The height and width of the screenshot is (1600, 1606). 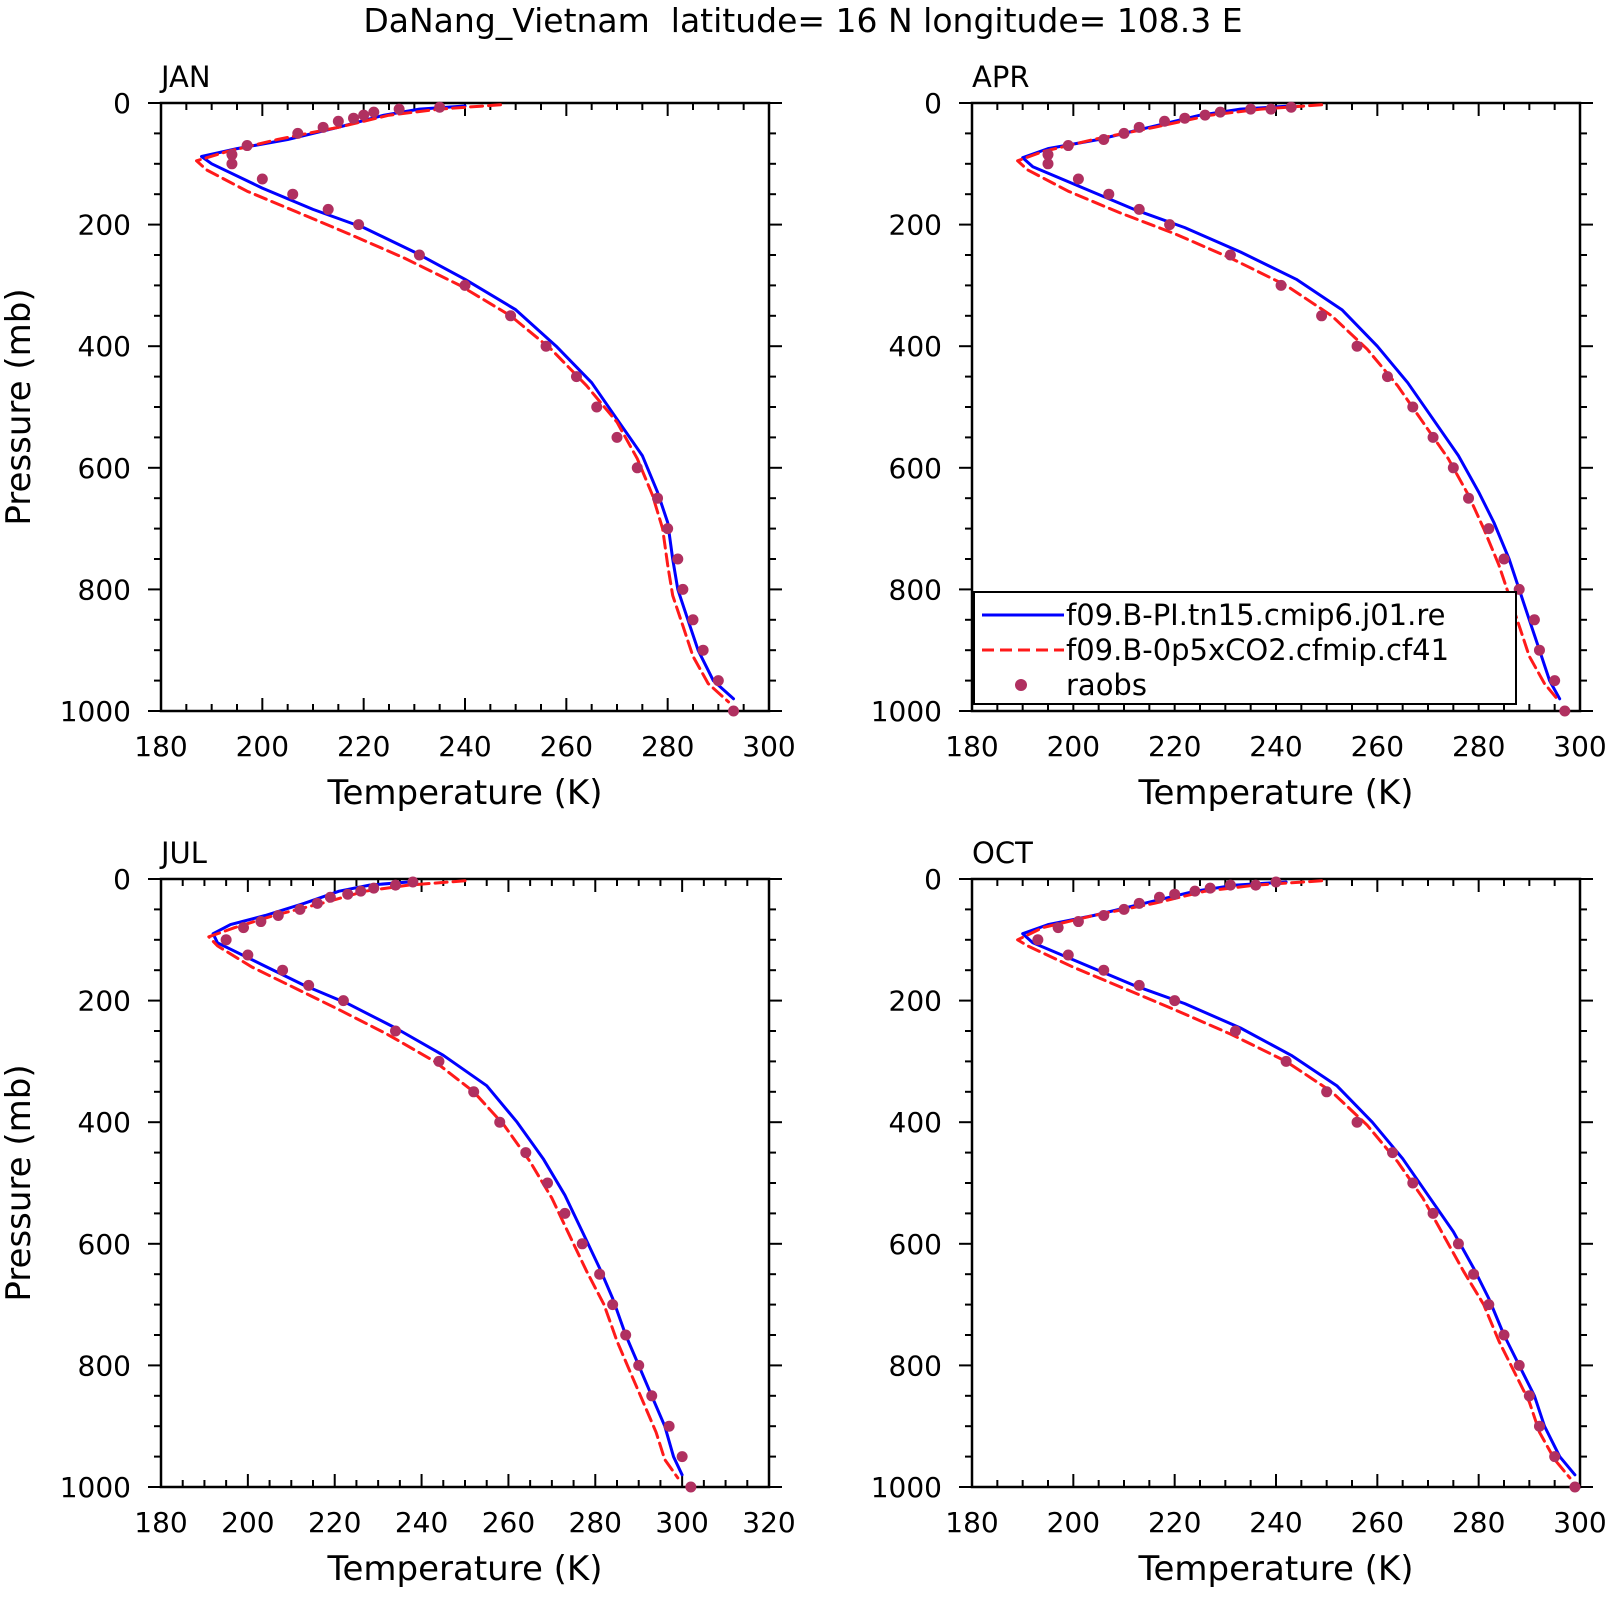 What do you see at coordinates (183, 853) in the screenshot?
I see `panel-label: JUL` at bounding box center [183, 853].